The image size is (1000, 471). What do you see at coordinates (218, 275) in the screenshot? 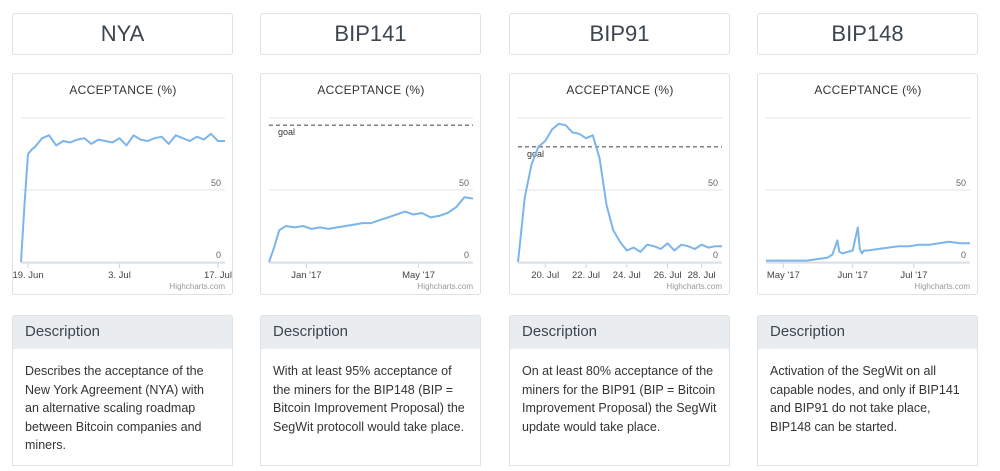
I see `x-tick-label: 17. Jul` at bounding box center [218, 275].